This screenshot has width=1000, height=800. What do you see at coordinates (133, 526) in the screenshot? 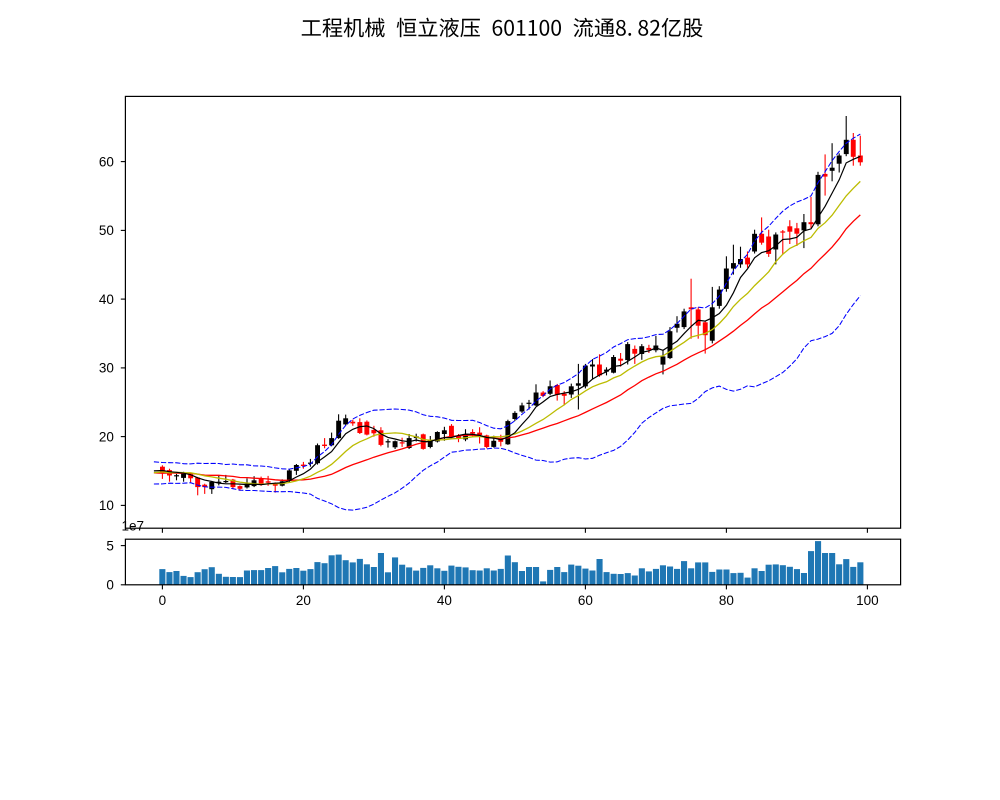
I see `svg-text: 1e7` at bounding box center [133, 526].